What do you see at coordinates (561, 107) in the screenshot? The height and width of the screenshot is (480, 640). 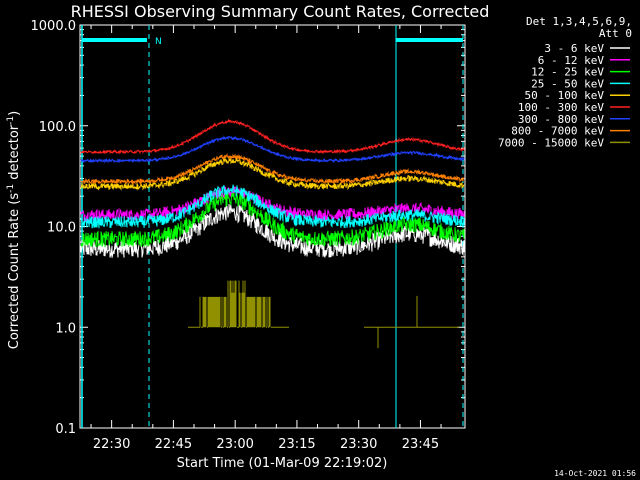 I see `legend-label: 100 - 300 keV` at bounding box center [561, 107].